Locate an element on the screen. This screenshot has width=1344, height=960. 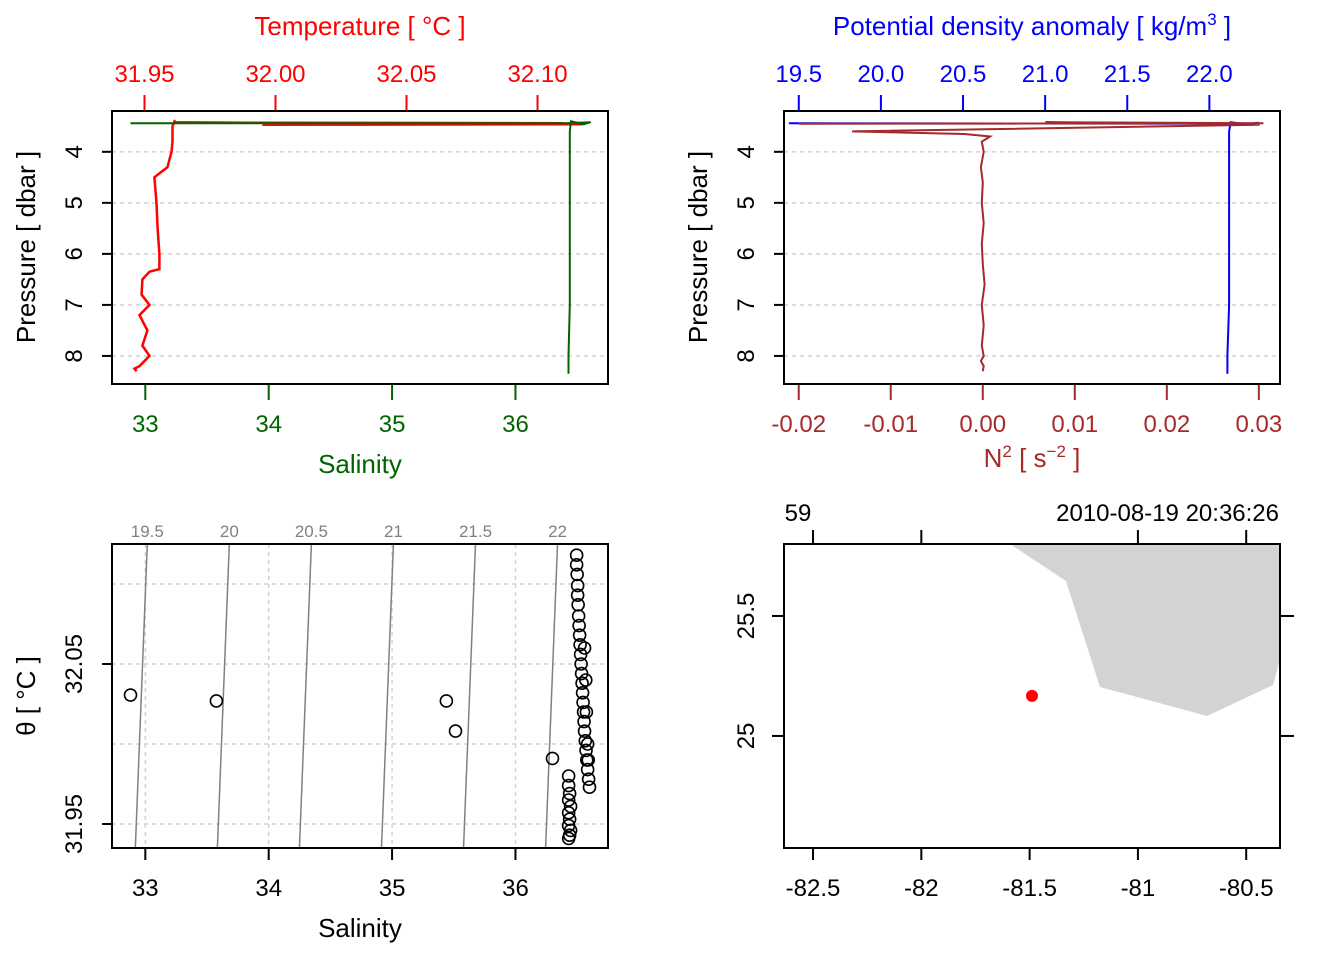
p2-pressure-tick-label: 7 is located at coordinates (746, 304).